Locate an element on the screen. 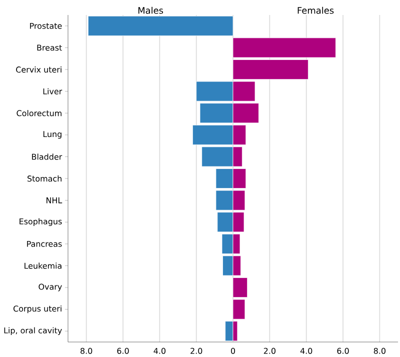  text: Females is located at coordinates (316, 10).